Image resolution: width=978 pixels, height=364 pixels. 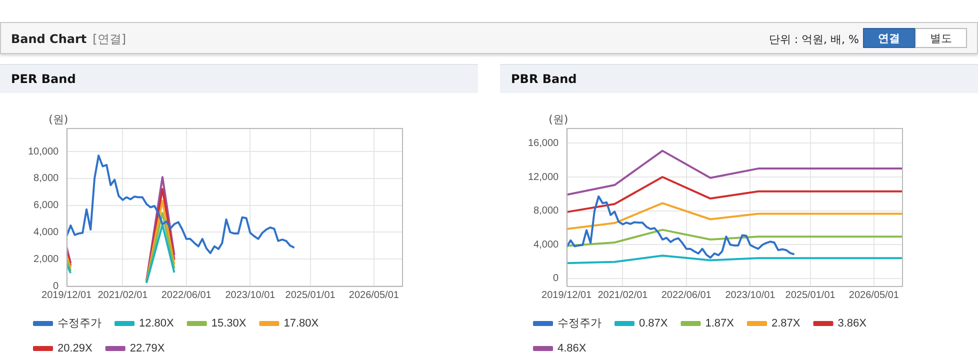 What do you see at coordinates (44, 152) in the screenshot?
I see `y-tick-label: 10,000` at bounding box center [44, 152].